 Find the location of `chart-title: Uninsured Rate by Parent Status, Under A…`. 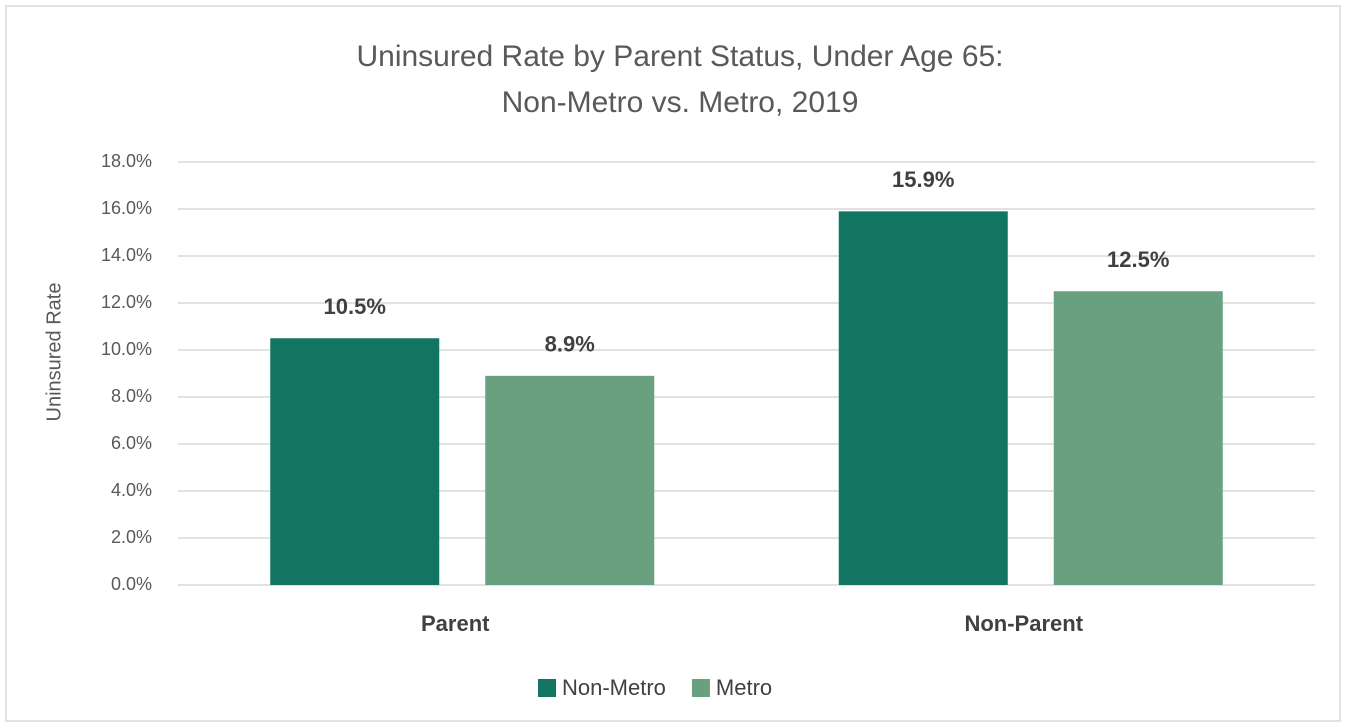

chart-title: Uninsured Rate by Parent Status, Under A… is located at coordinates (679, 56).